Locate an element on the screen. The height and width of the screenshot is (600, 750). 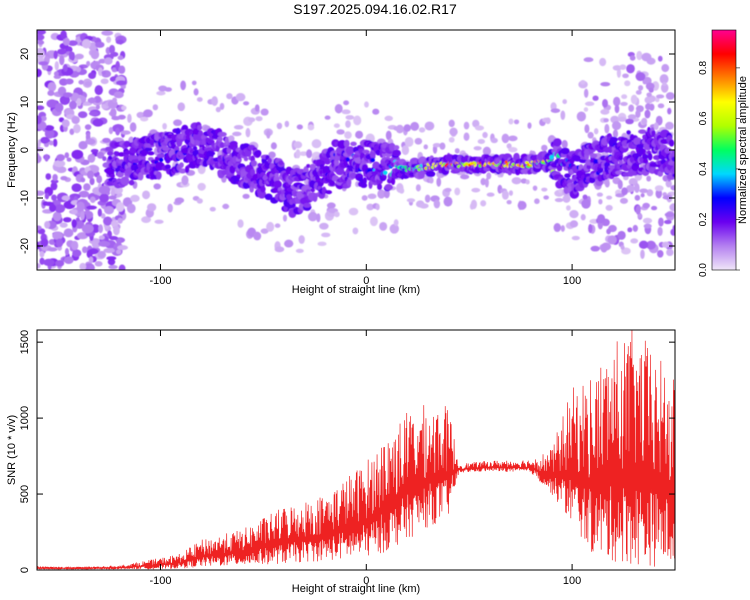
colorbar-ticks: 0.0 0.2 0.4 0.6 0.8 is located at coordinates (719, 169).